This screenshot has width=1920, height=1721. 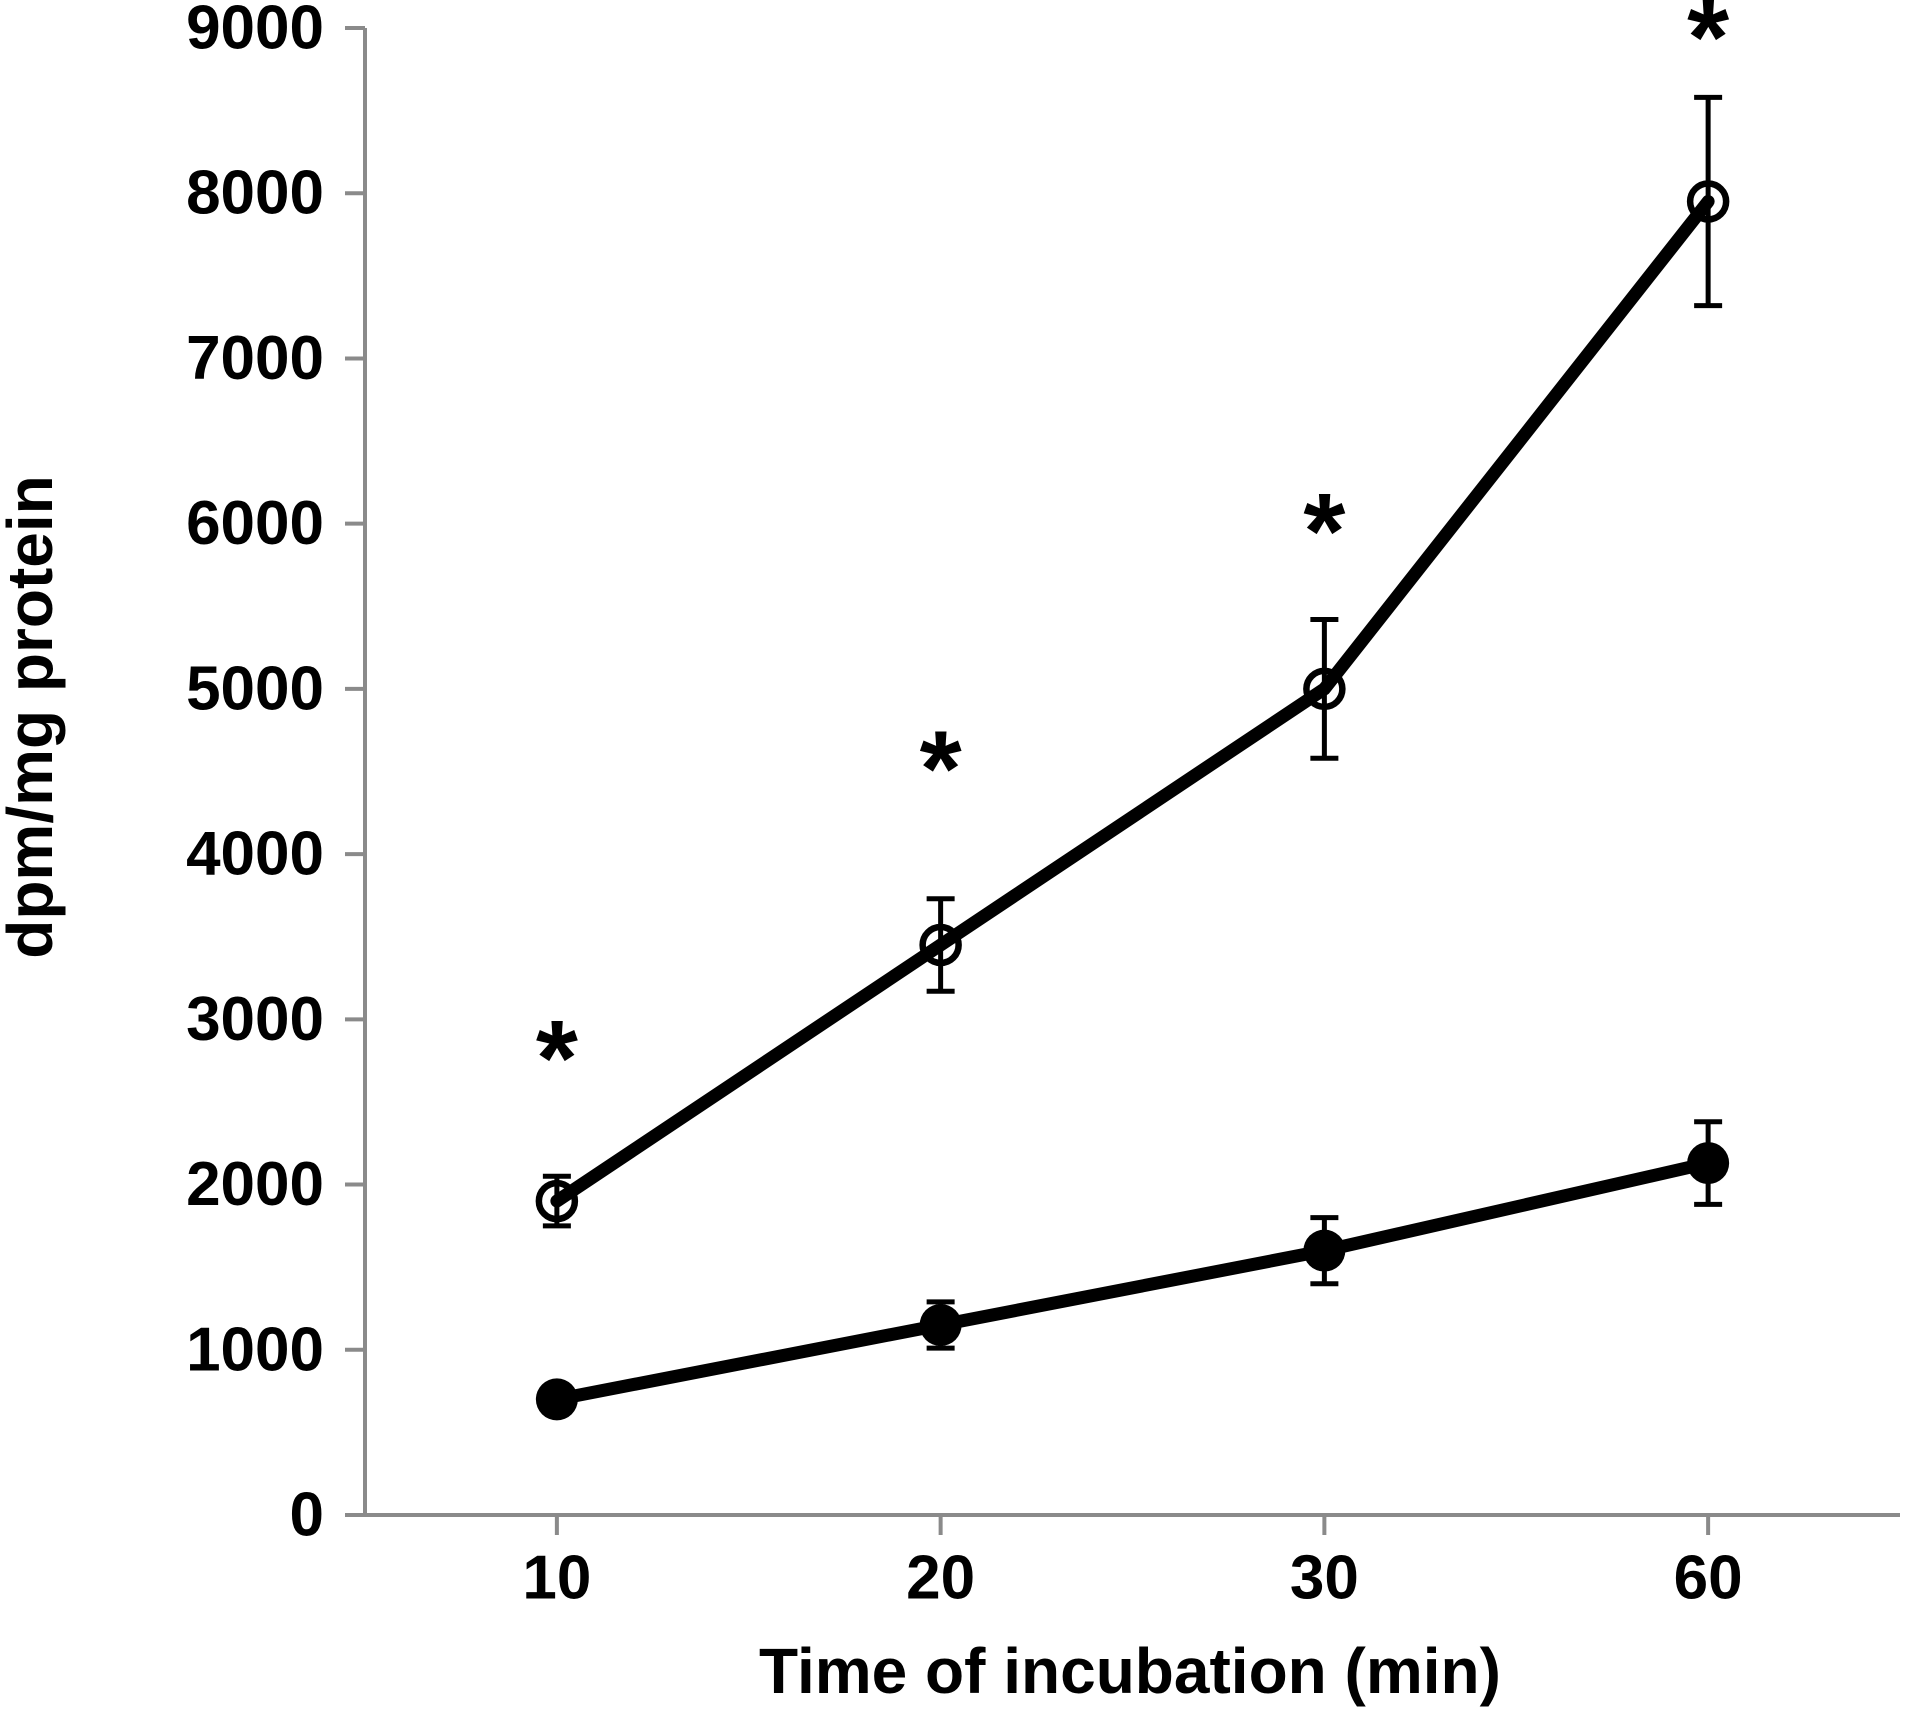 What do you see at coordinates (33, 717) in the screenshot?
I see `y-axis-title: dpm/mg protein` at bounding box center [33, 717].